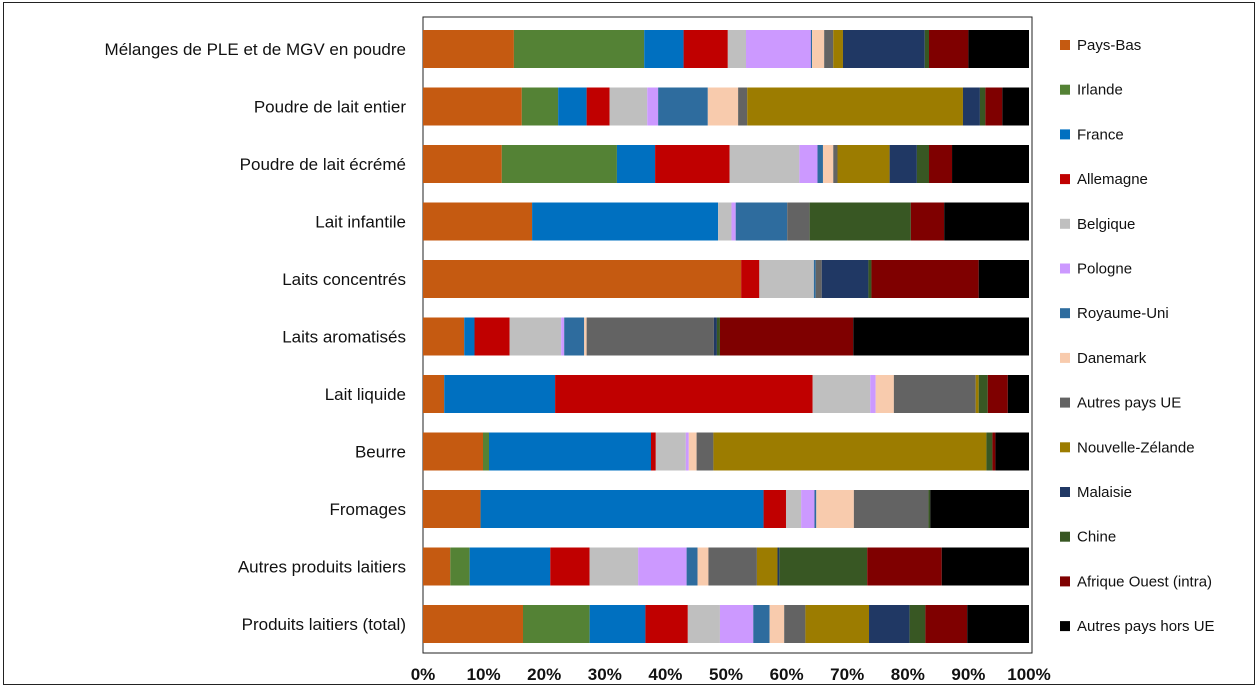 This screenshot has height=689, width=1259. I want to click on category-label: Poudre de lait entier, so click(330, 107).